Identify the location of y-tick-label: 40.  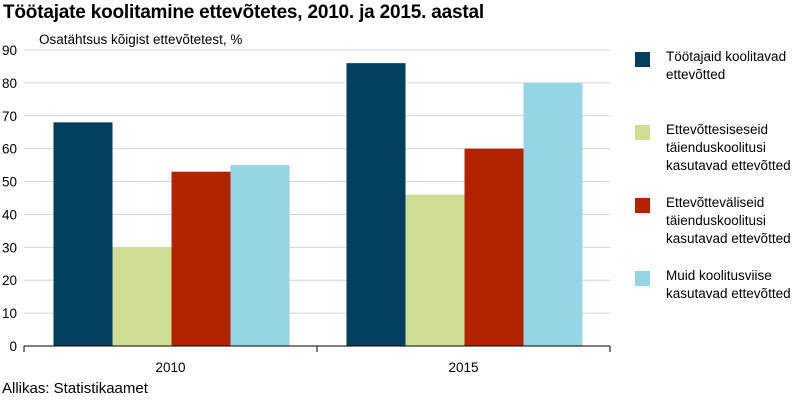
(9, 214).